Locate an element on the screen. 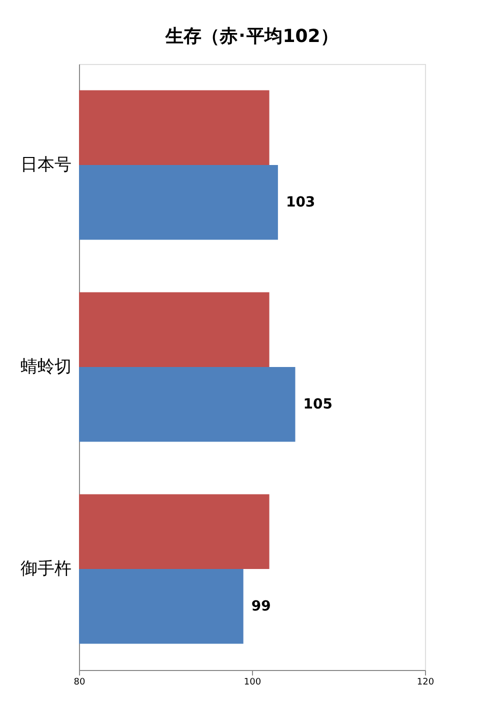 This screenshot has width=496, height=708. y-tick-label: 日本号 is located at coordinates (46, 165).